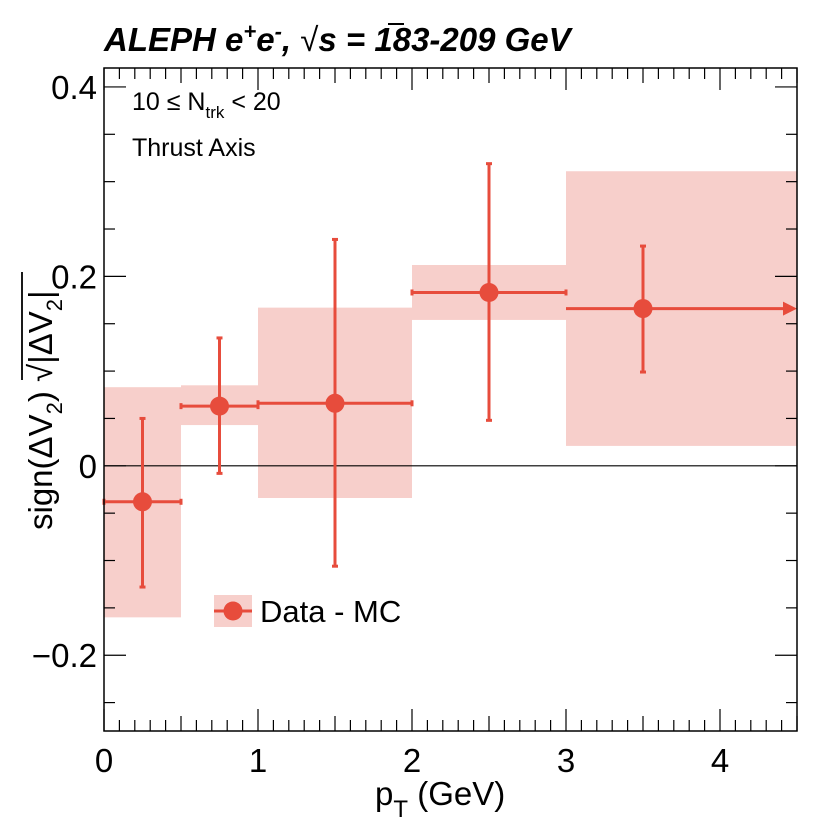 The image size is (830, 832). I want to click on title-s: s, so click(327, 39).